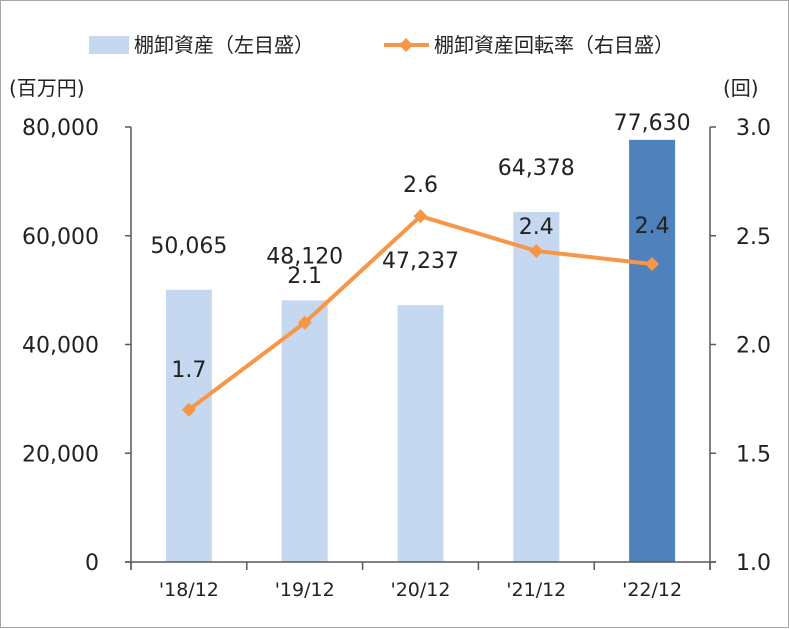 This screenshot has width=789, height=629. Describe the element at coordinates (753, 454) in the screenshot. I see `right-tick-label: 1.5` at that location.